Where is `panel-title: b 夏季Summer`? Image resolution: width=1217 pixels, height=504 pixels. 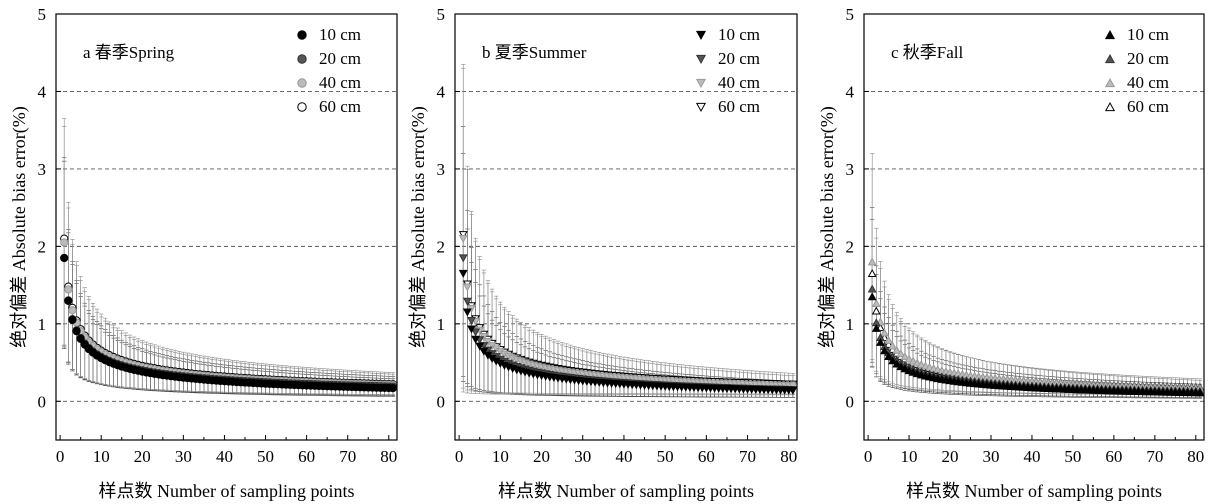 panel-title: b 夏季Summer is located at coordinates (534, 52).